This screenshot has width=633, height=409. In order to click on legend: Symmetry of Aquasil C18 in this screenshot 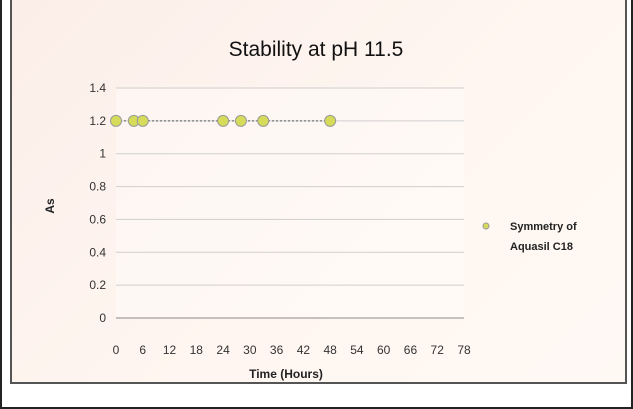, I will do `click(529, 237)`.